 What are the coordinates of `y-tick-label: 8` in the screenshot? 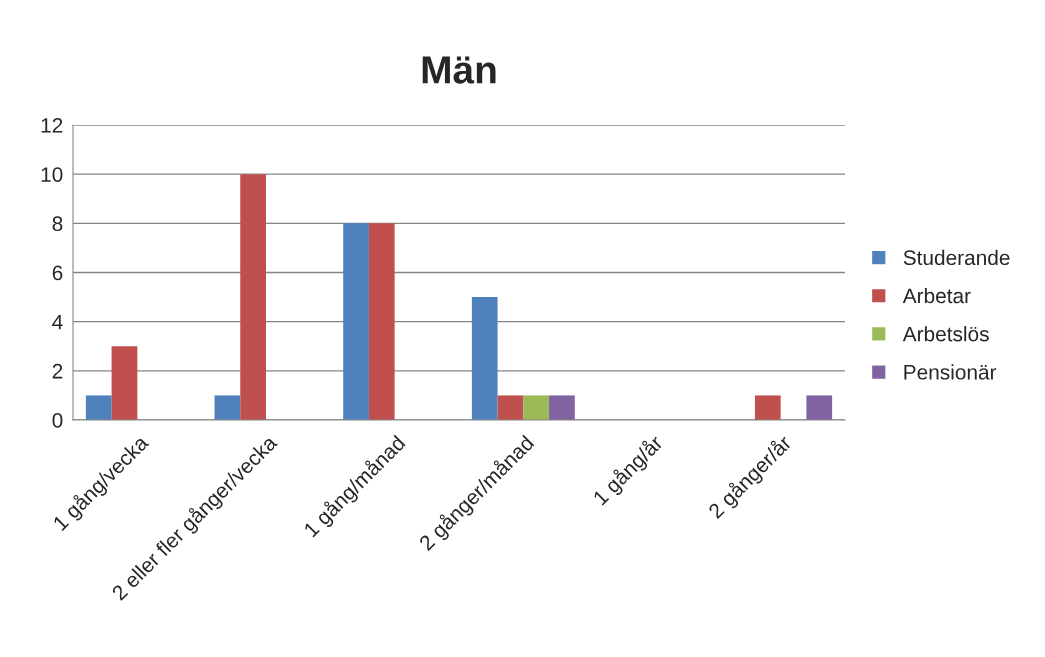 It's located at (57, 224).